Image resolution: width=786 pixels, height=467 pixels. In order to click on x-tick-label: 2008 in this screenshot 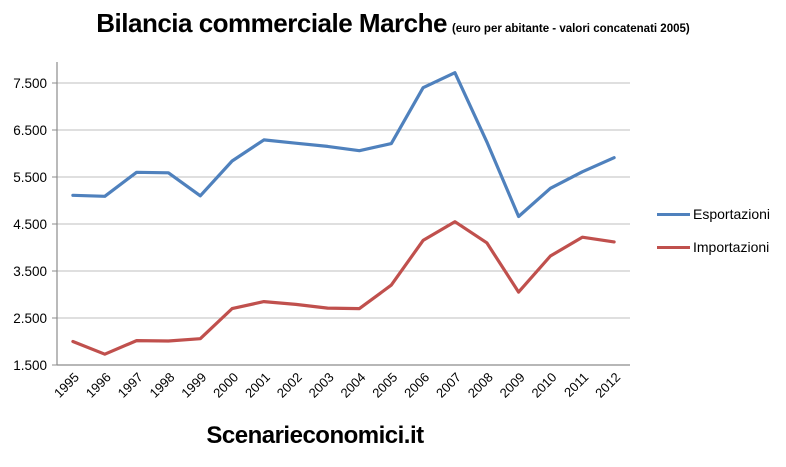, I will do `click(480, 385)`.